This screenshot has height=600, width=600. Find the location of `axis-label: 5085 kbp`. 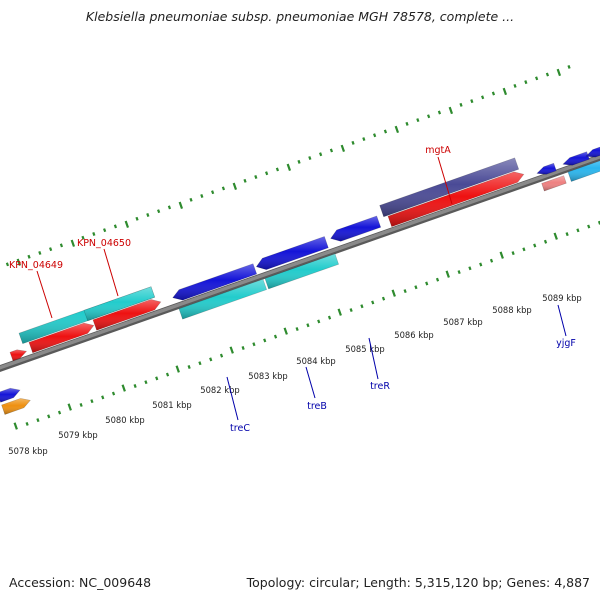

axis-label: 5085 kbp is located at coordinates (364, 349).